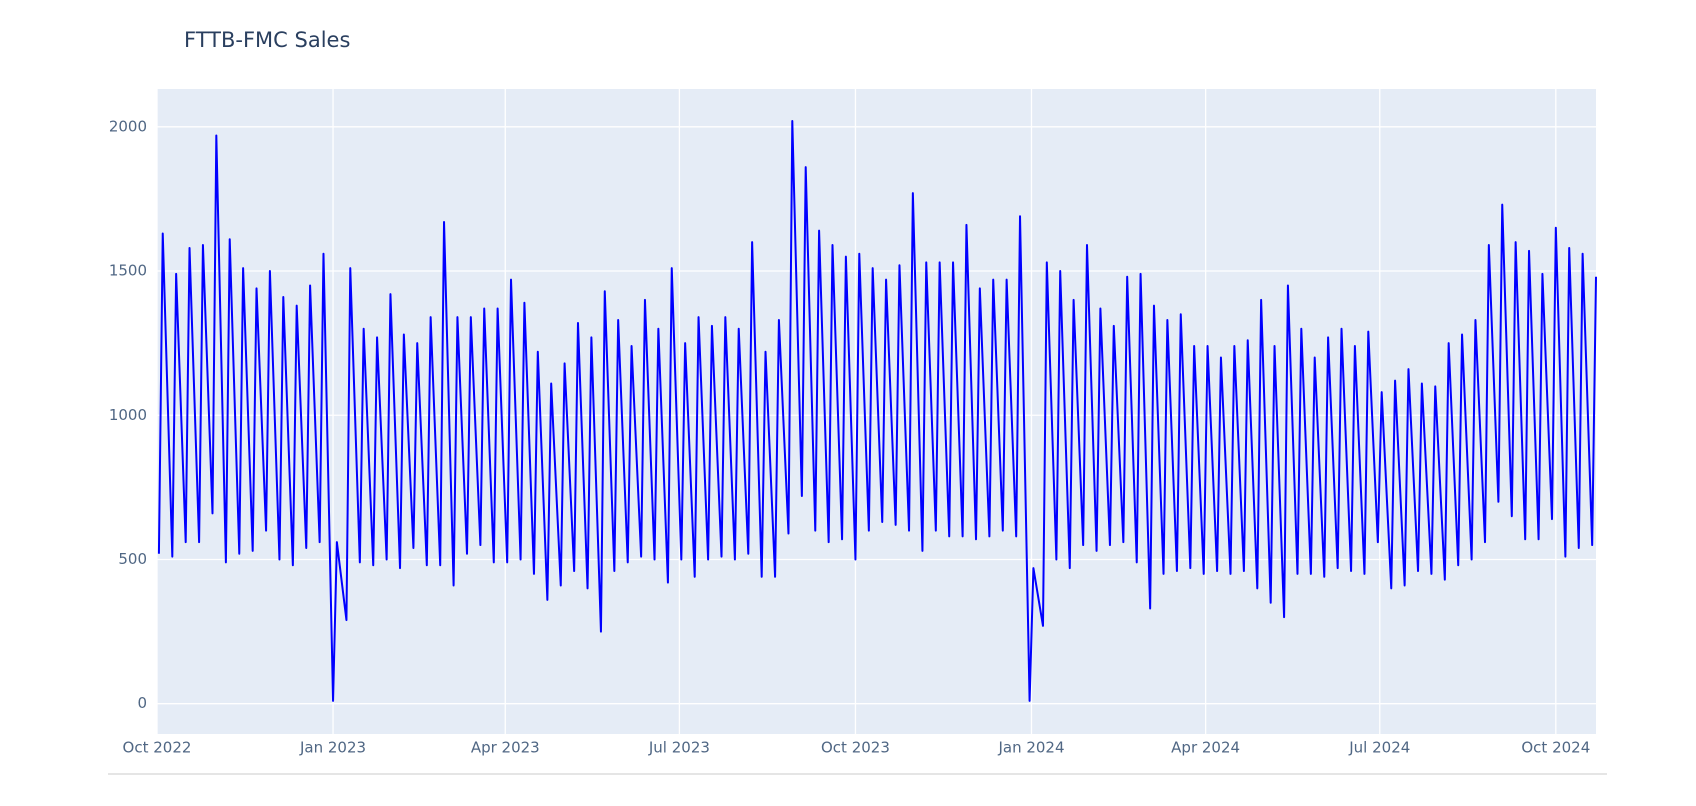  Describe the element at coordinates (142, 703) in the screenshot. I see `y-tick-label: 0` at that location.